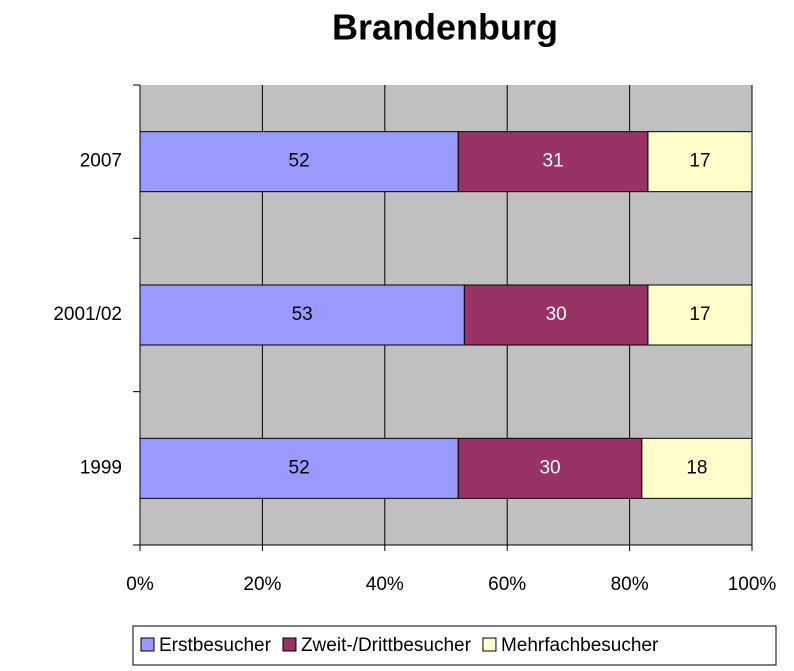 The height and width of the screenshot is (671, 794). I want to click on data-label: 31, so click(553, 161).